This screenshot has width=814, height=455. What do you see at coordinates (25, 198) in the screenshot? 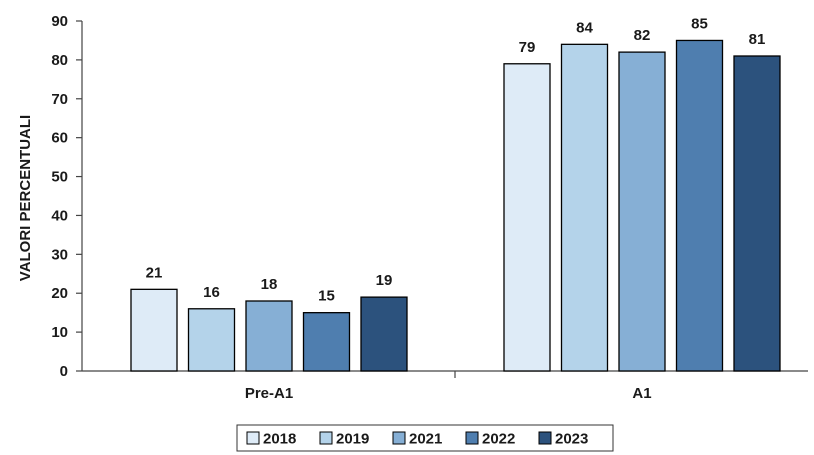
I see `y-axis-label: VALORI PERCENTUALI` at bounding box center [25, 198].